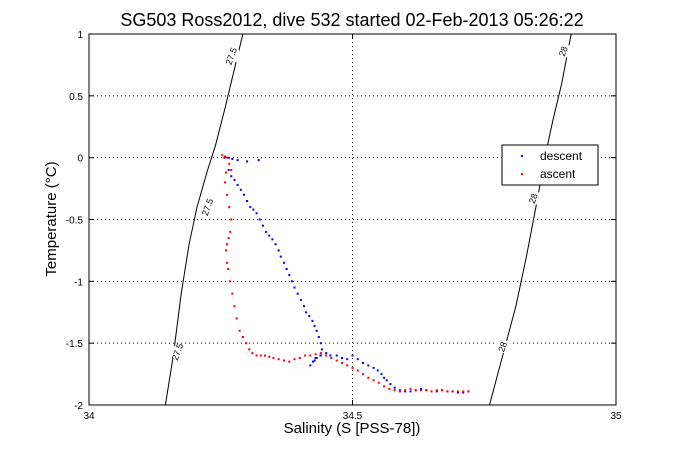 The width and height of the screenshot is (681, 454). What do you see at coordinates (558, 174) in the screenshot?
I see `legend-label-ascent: ascent` at bounding box center [558, 174].